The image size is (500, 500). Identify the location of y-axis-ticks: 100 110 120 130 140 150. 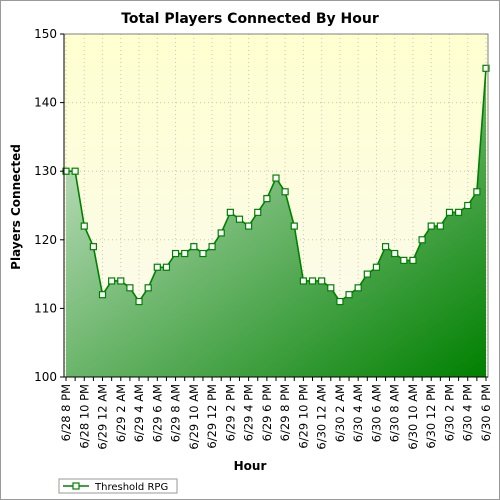
(49, 205).